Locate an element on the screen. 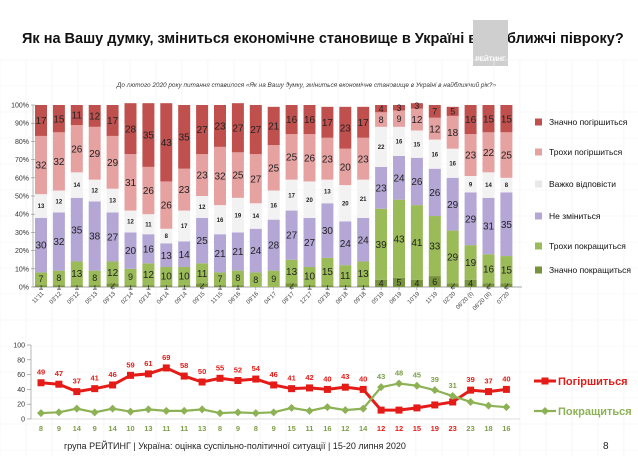 Image resolution: width=638 pixels, height=456 pixels. x-tick-label: 02'14 is located at coordinates (127, 298).